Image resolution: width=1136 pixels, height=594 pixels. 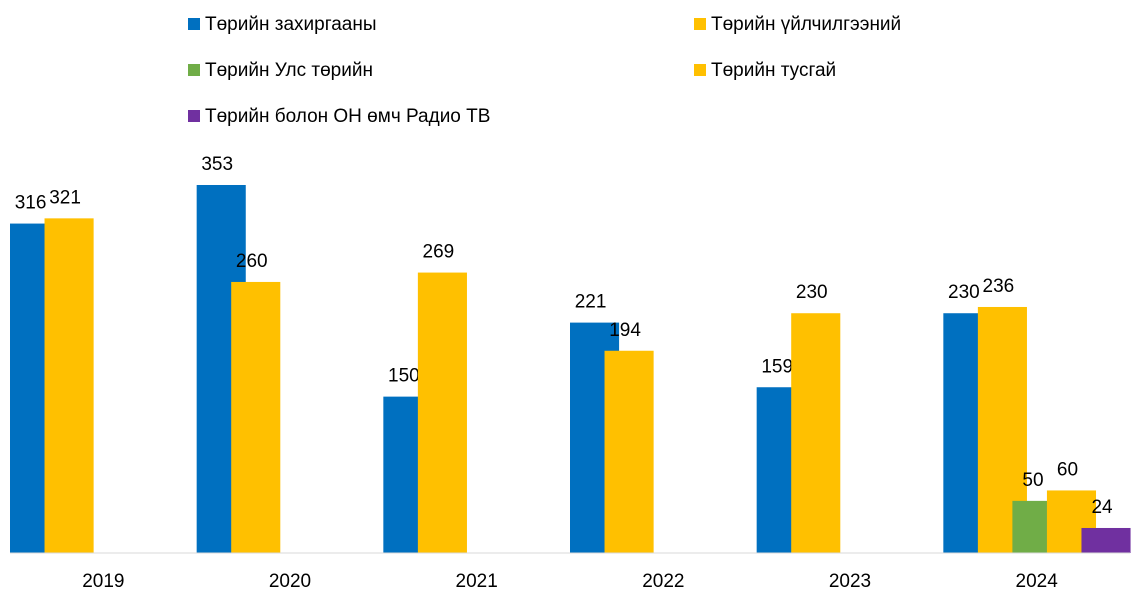 What do you see at coordinates (806, 24) in the screenshot?
I see `legend-label: Төрийн үйлчилгээний` at bounding box center [806, 24].